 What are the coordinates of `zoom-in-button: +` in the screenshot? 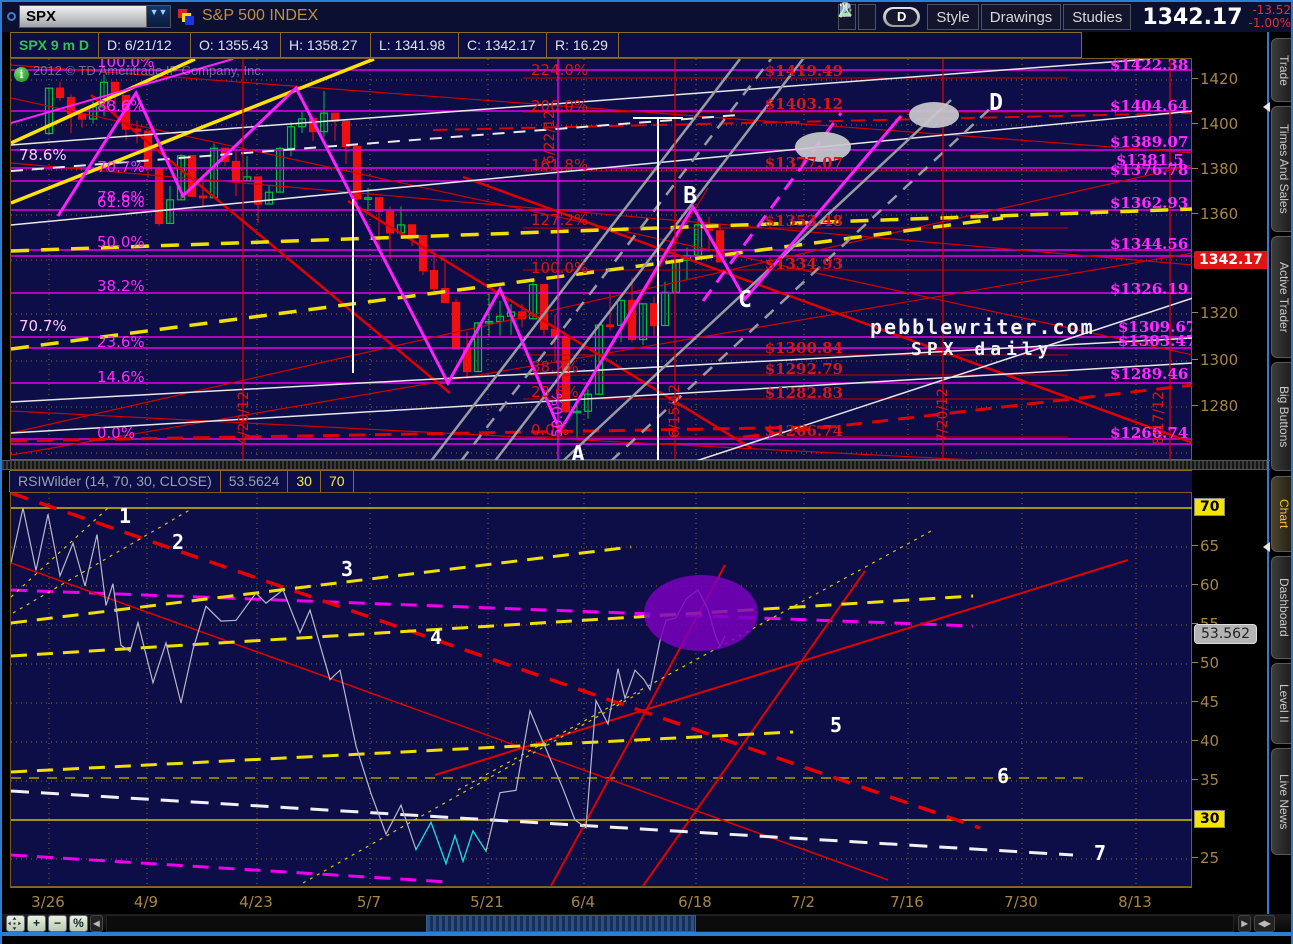 It's located at (36, 923).